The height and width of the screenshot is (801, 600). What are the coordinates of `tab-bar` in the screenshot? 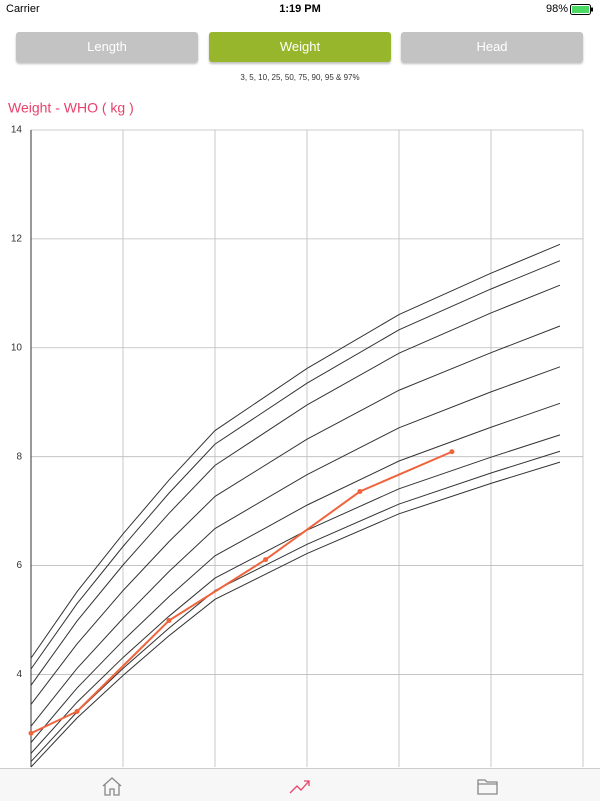 It's located at (300, 784).